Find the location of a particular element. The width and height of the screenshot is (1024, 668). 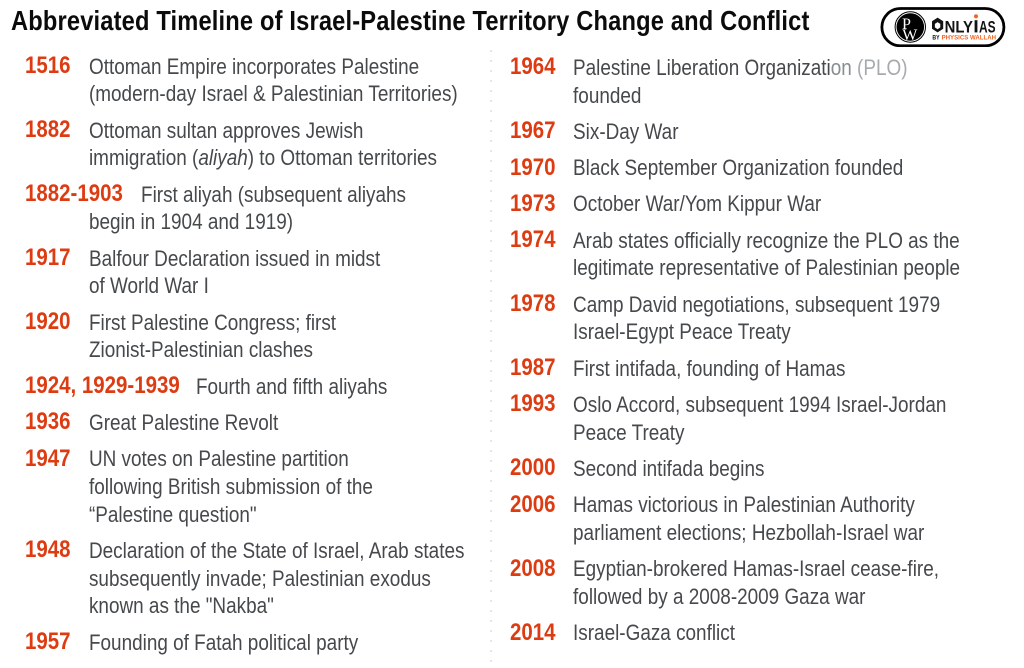

svg-text: PHYSICS WALLAH is located at coordinates (969, 38).